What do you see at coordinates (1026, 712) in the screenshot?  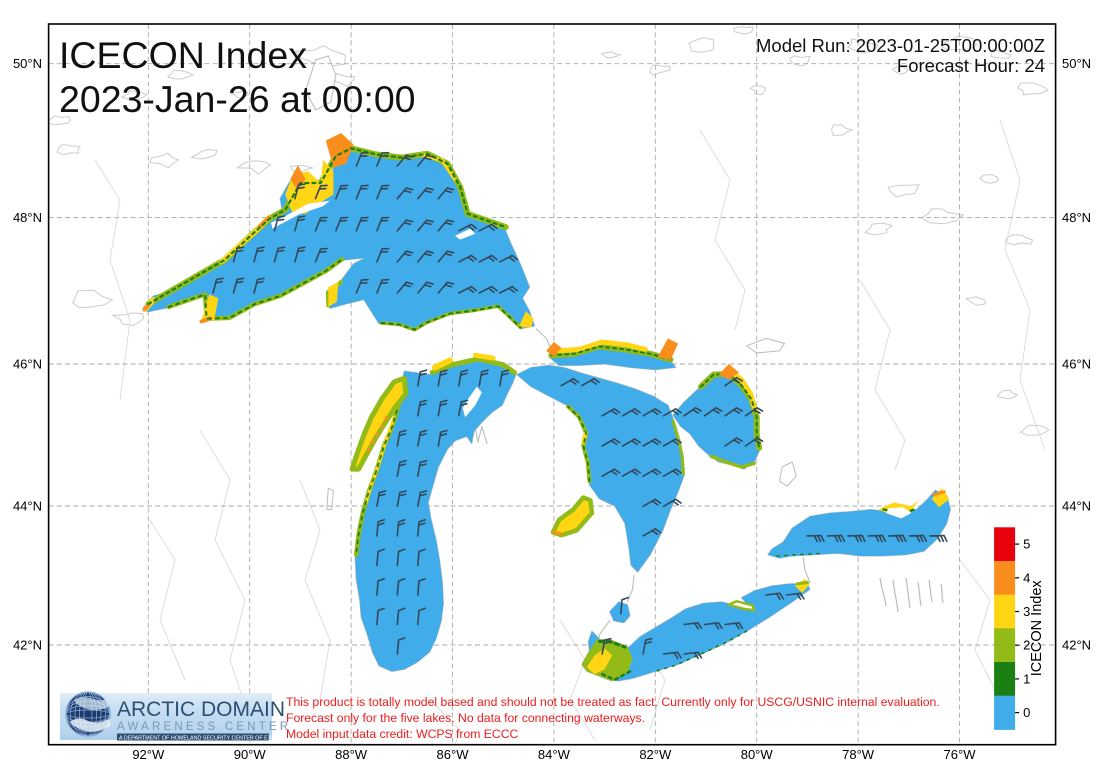 I see `svg-text: 0` at bounding box center [1026, 712].